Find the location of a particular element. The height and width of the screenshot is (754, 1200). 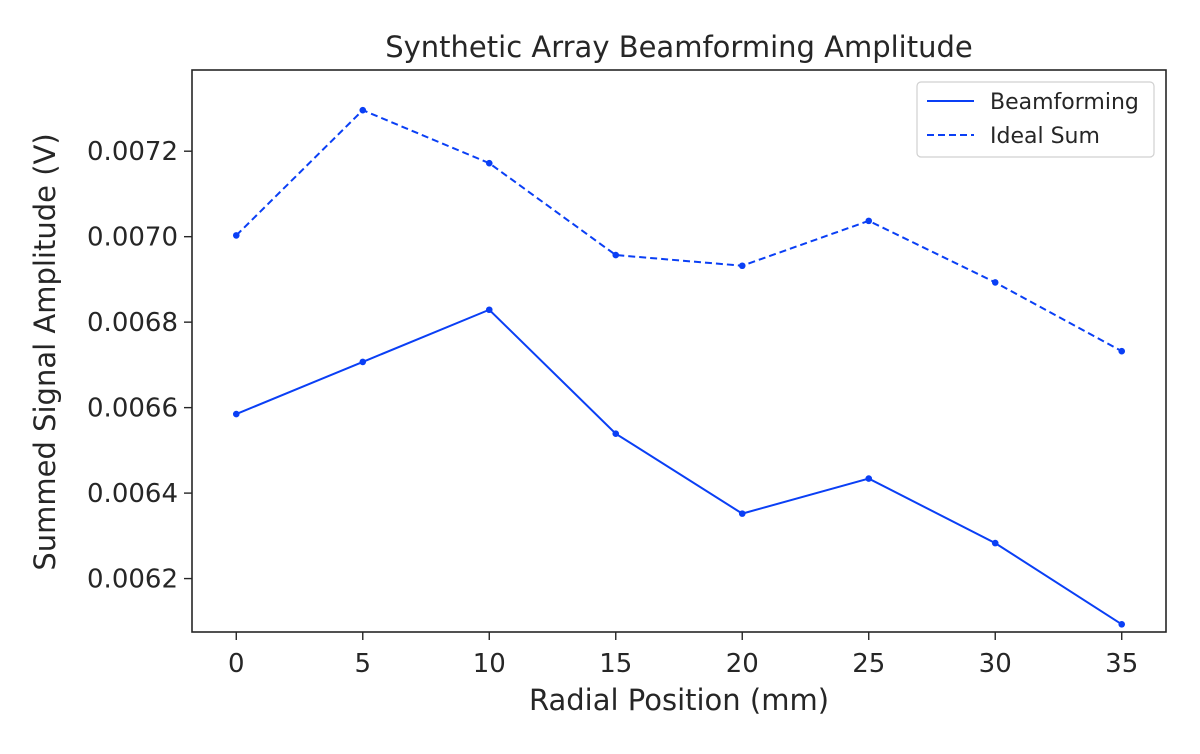

legend-box is located at coordinates (1035, 119).